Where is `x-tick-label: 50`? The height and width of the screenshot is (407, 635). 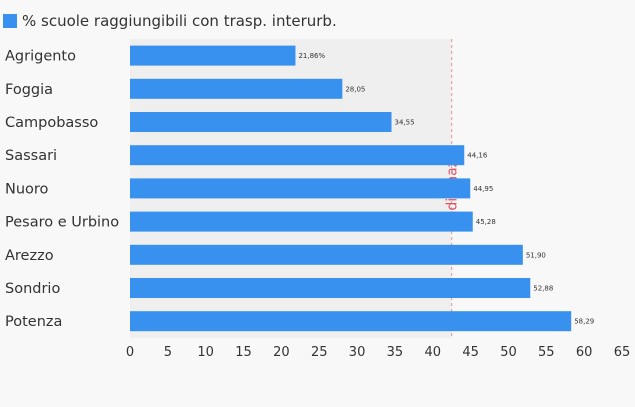
x-tick-label: 50 is located at coordinates (508, 352).